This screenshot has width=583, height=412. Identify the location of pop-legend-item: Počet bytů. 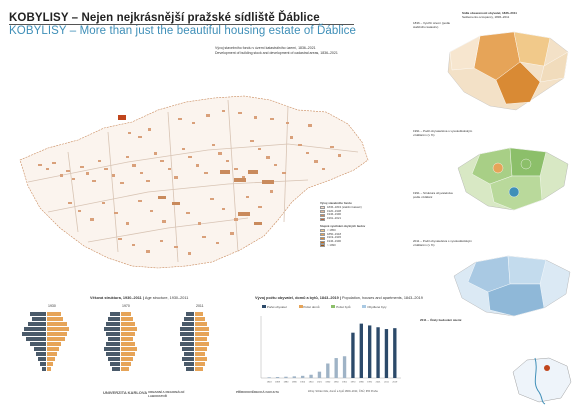
(340, 307).